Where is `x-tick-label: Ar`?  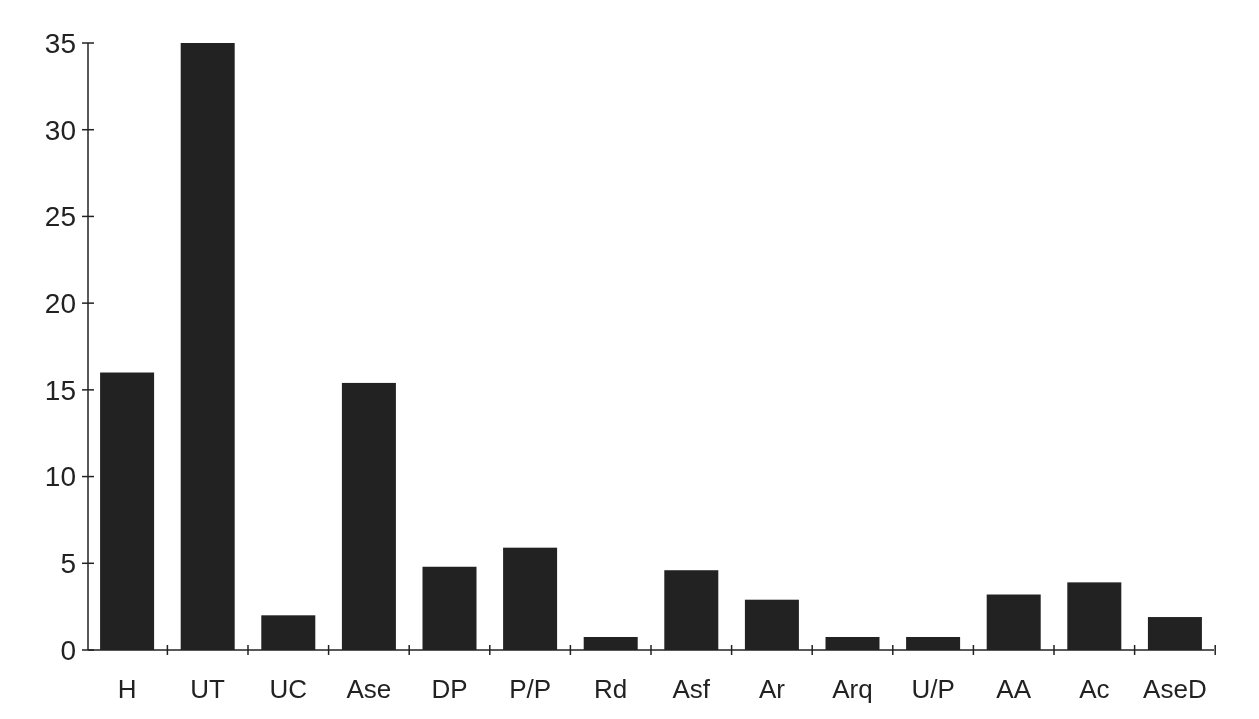
x-tick-label: Ar is located at coordinates (772, 689).